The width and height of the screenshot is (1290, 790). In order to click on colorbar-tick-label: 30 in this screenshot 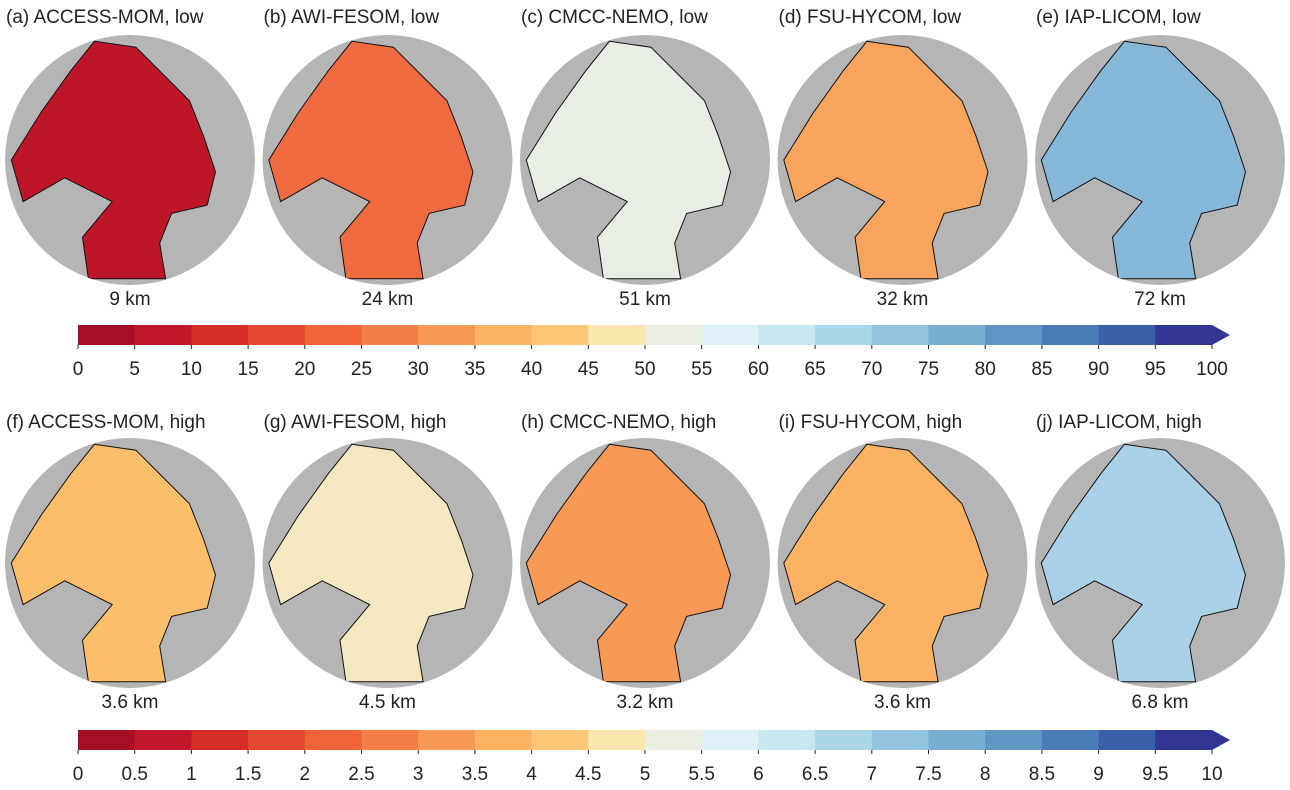, I will do `click(418, 369)`.